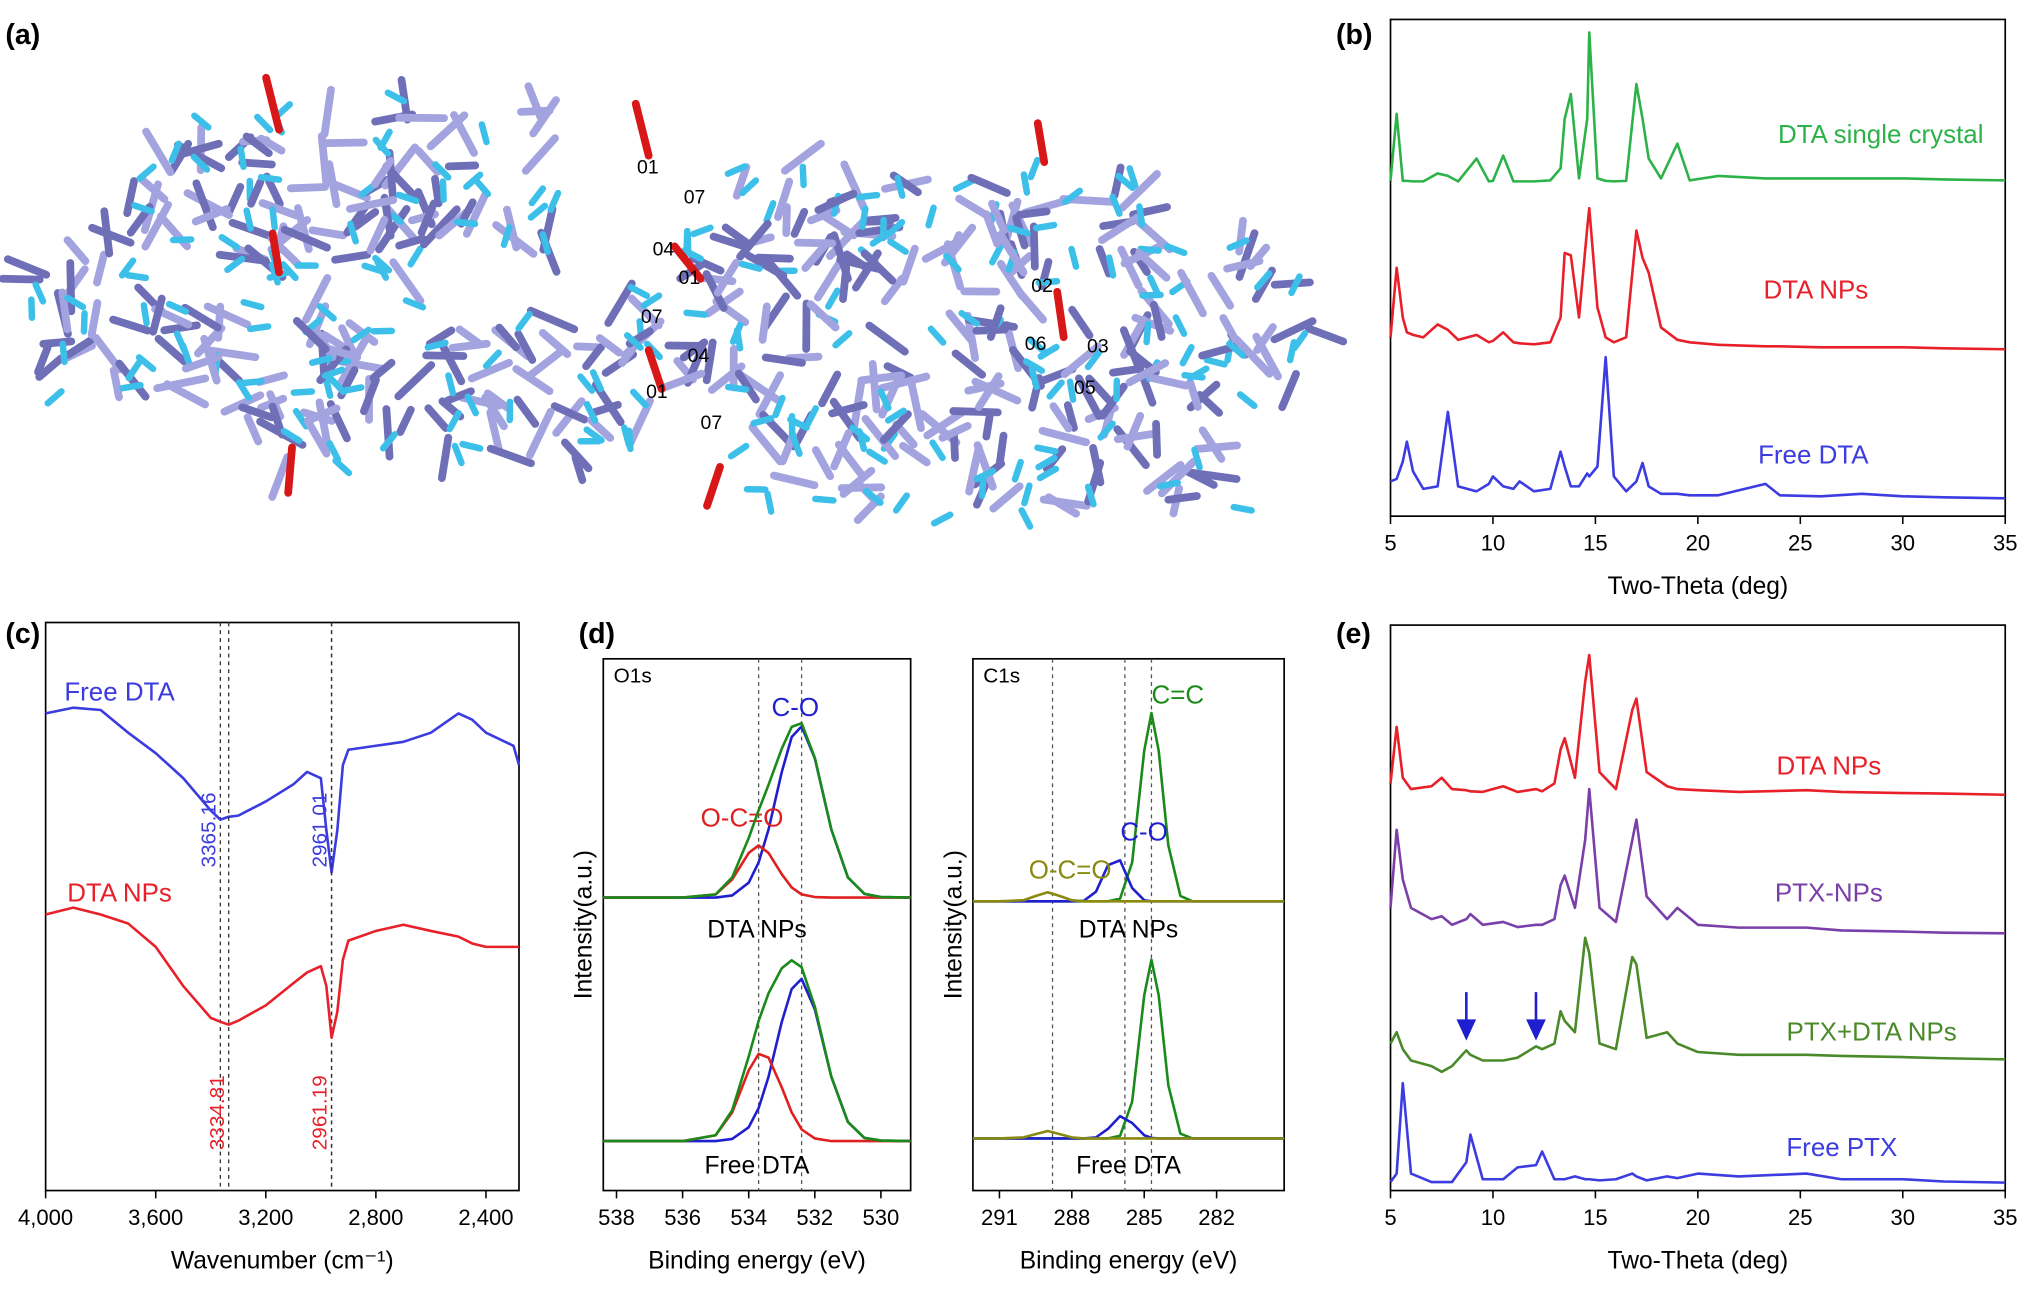 This screenshot has height=1293, width=2034. I want to click on peak-label: 2961.19, so click(320, 1112).